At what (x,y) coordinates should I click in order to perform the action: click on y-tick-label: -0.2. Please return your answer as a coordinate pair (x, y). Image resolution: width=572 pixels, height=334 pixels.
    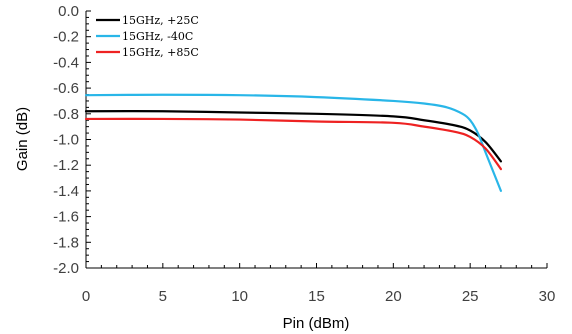
    Looking at the image, I should click on (66, 37).